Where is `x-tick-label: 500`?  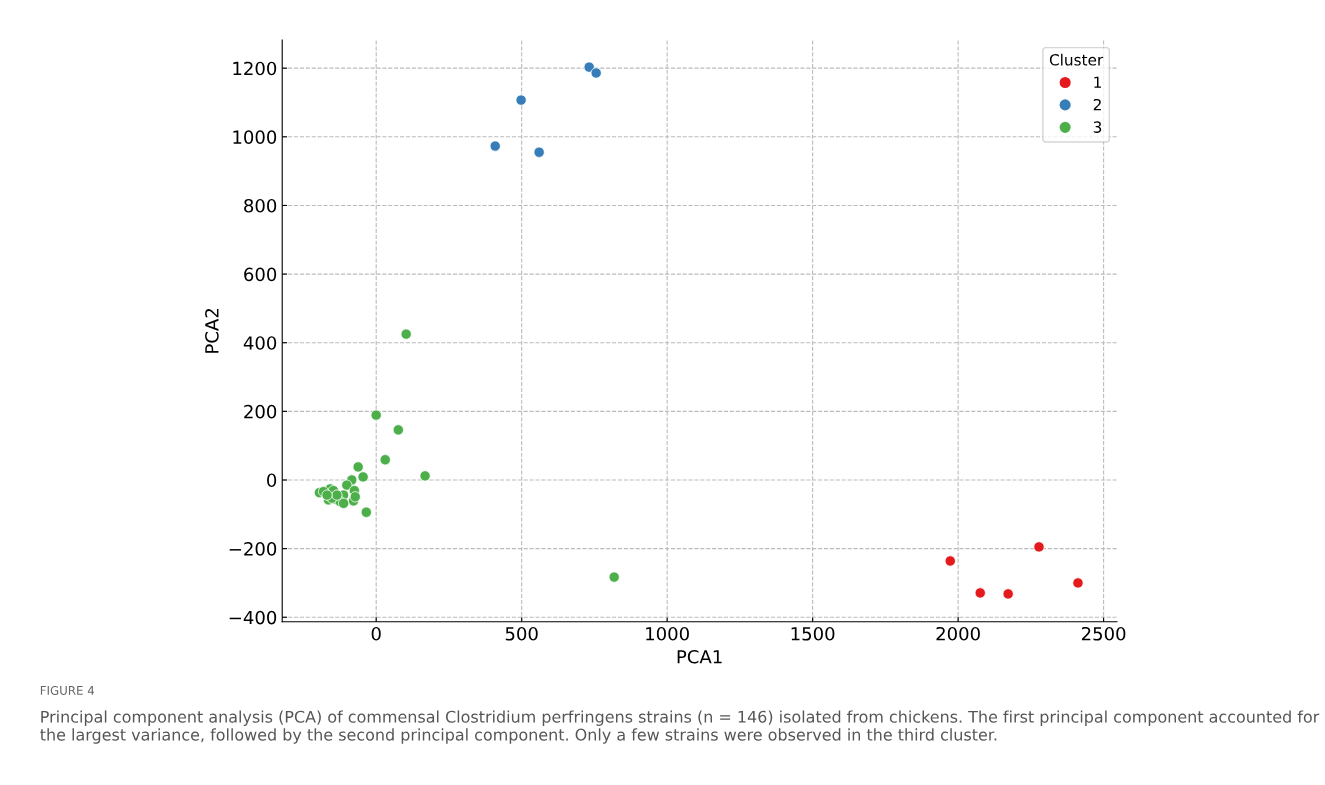 x-tick-label: 500 is located at coordinates (521, 633).